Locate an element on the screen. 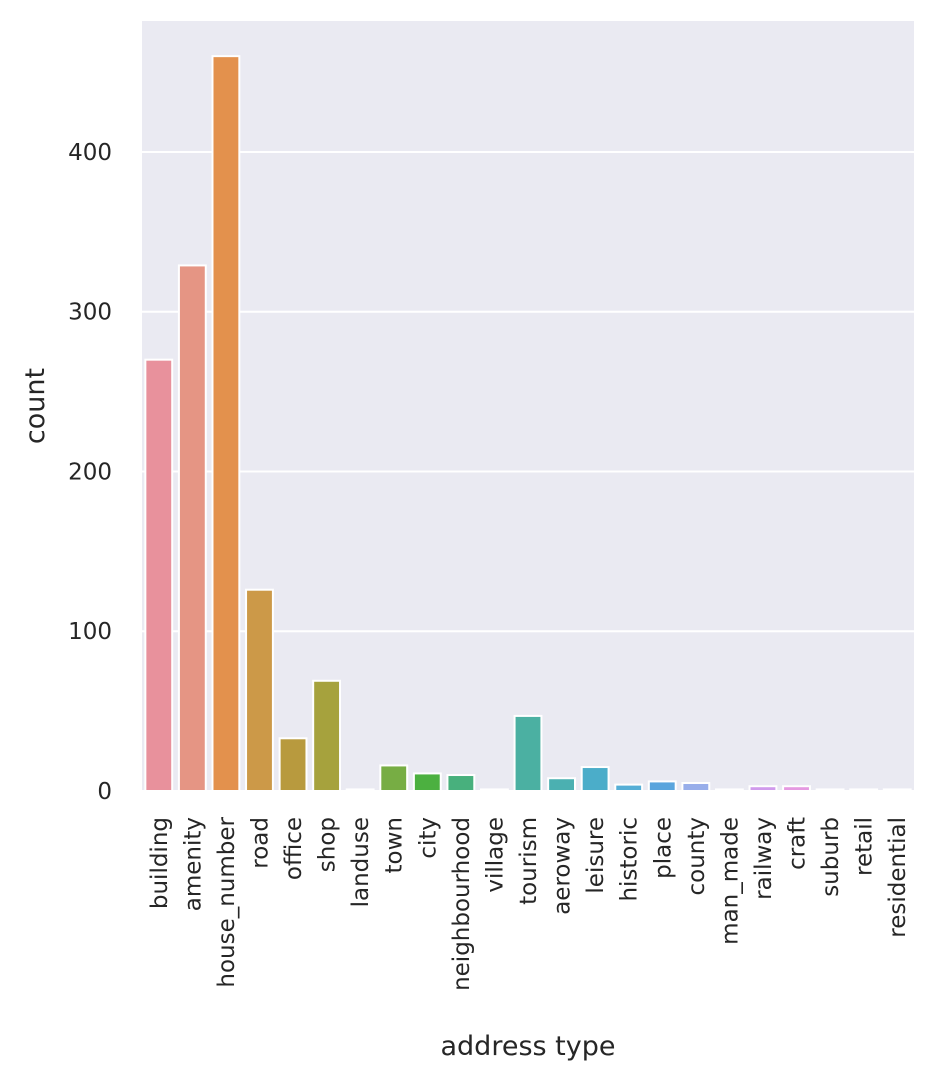  x-tick-label: place is located at coordinates (663, 848).